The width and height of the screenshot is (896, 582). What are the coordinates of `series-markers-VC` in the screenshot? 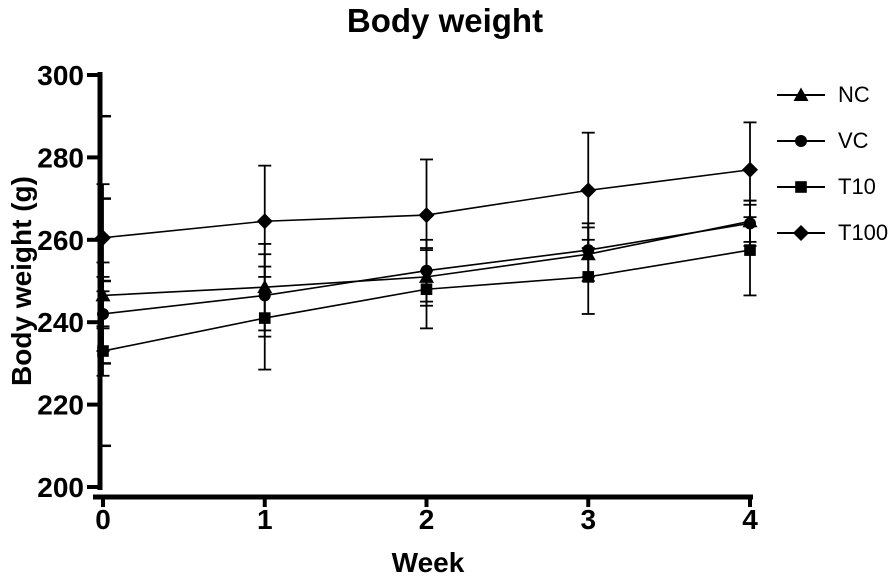 It's located at (426, 268).